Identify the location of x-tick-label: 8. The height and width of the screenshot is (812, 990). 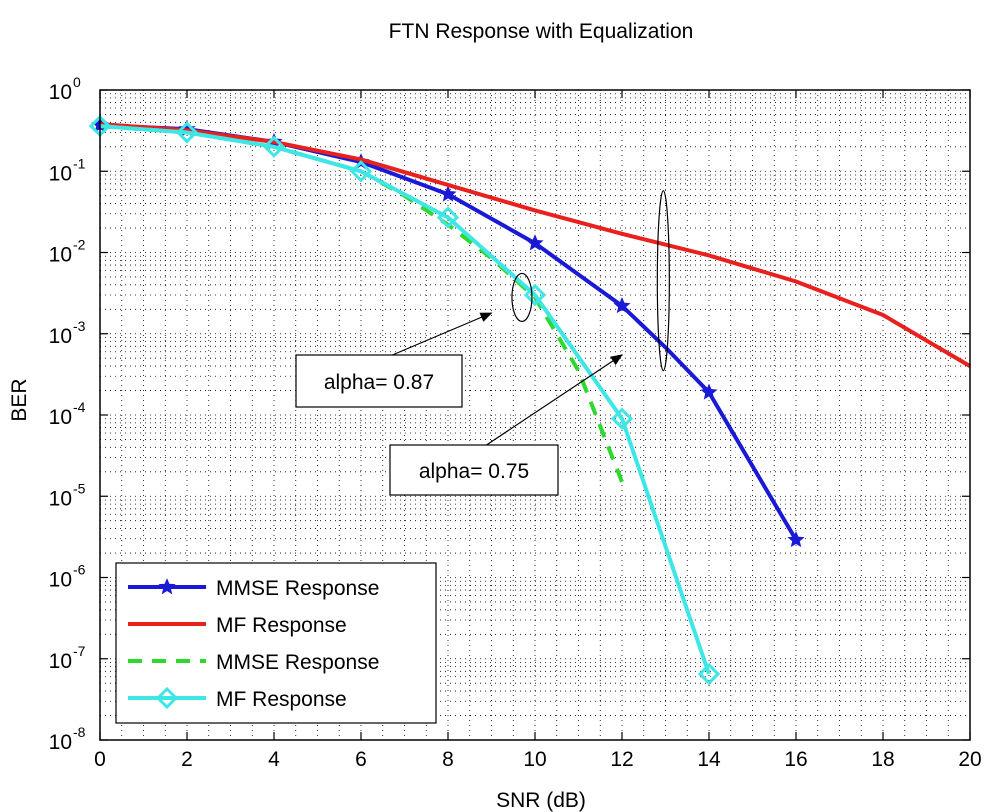
(448, 759).